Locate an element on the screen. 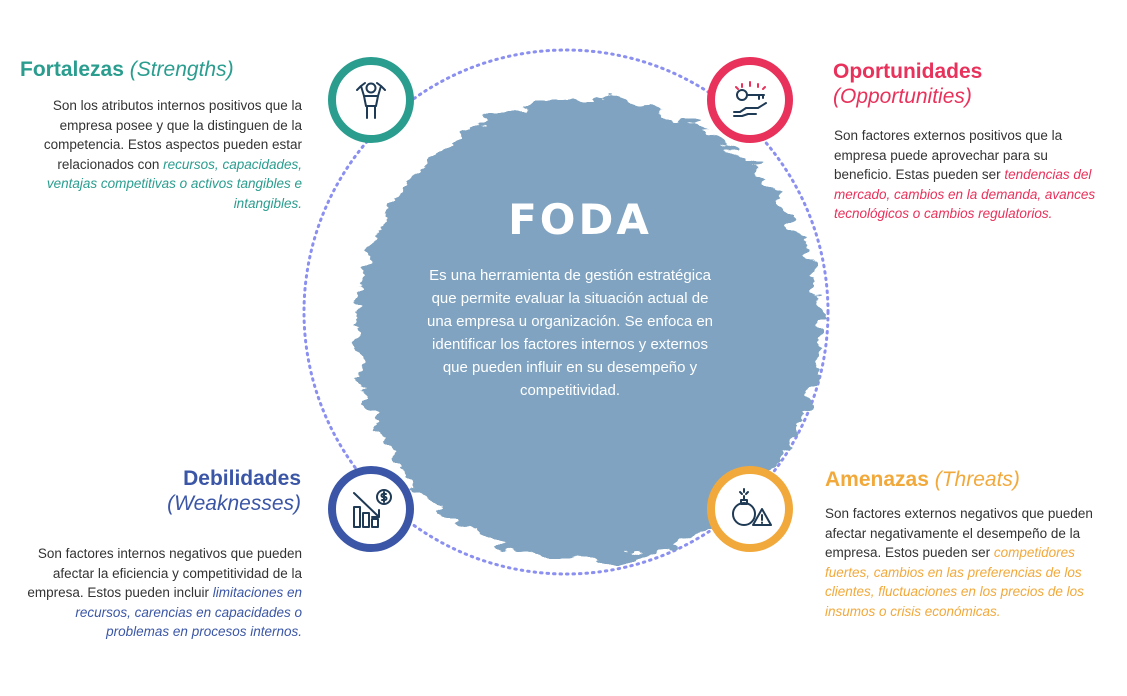 The width and height of the screenshot is (1127, 696). weaknesses-title-en: (Weaknesses) is located at coordinates (234, 503).